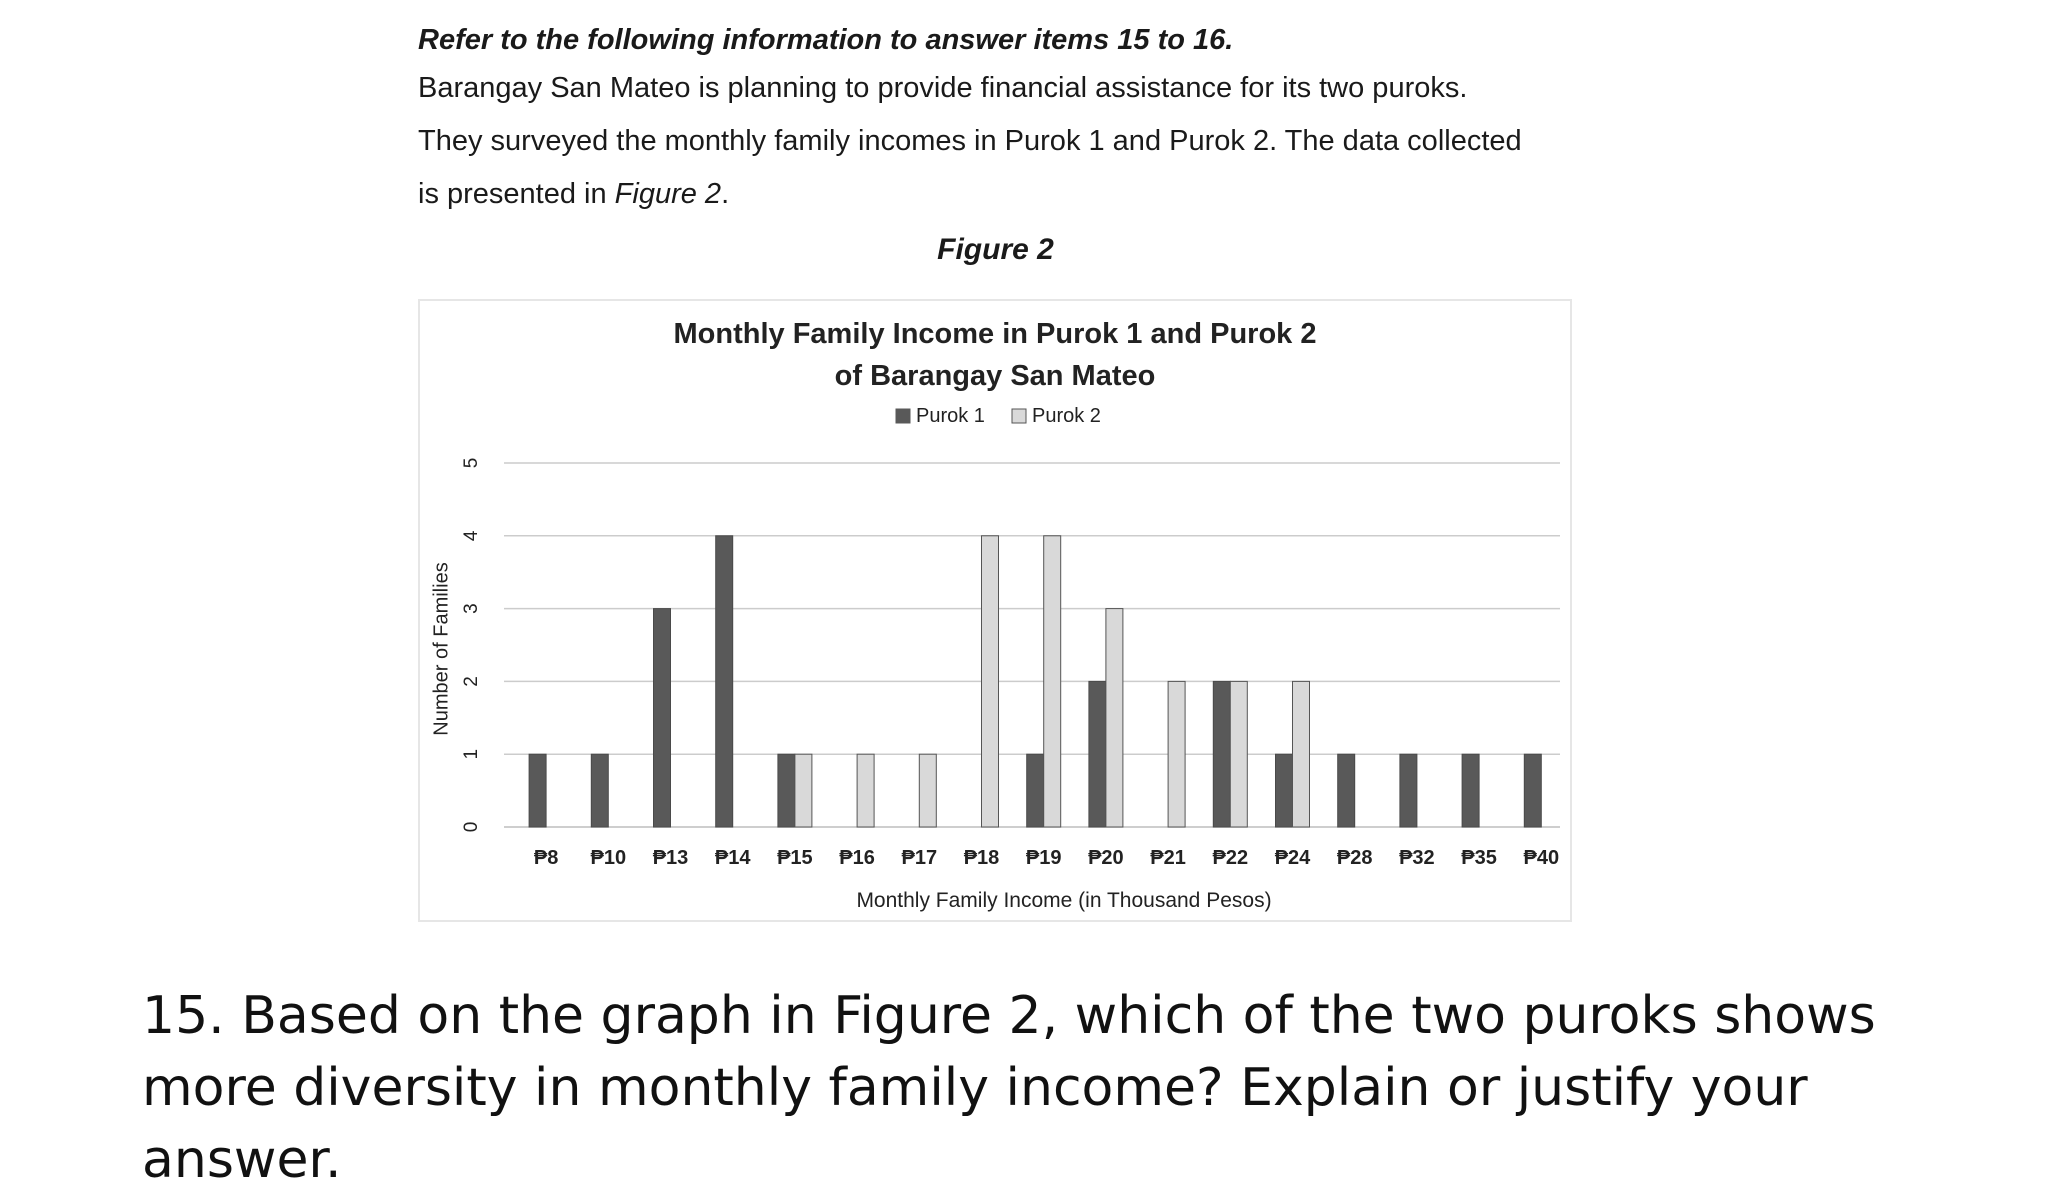 Image resolution: width=2048 pixels, height=1196 pixels. What do you see at coordinates (668, 194) in the screenshot?
I see `figure-reference: Figure 2` at bounding box center [668, 194].